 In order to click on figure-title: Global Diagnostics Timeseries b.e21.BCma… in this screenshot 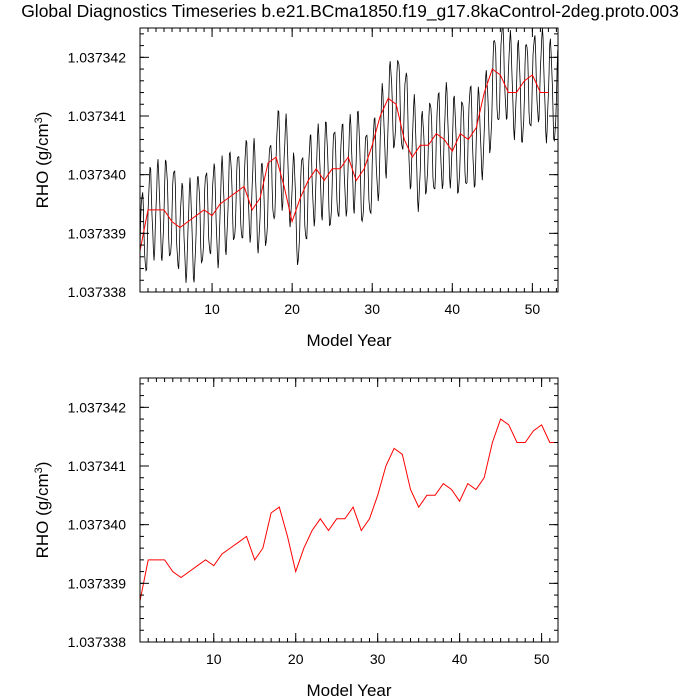, I will do `click(350, 11)`.